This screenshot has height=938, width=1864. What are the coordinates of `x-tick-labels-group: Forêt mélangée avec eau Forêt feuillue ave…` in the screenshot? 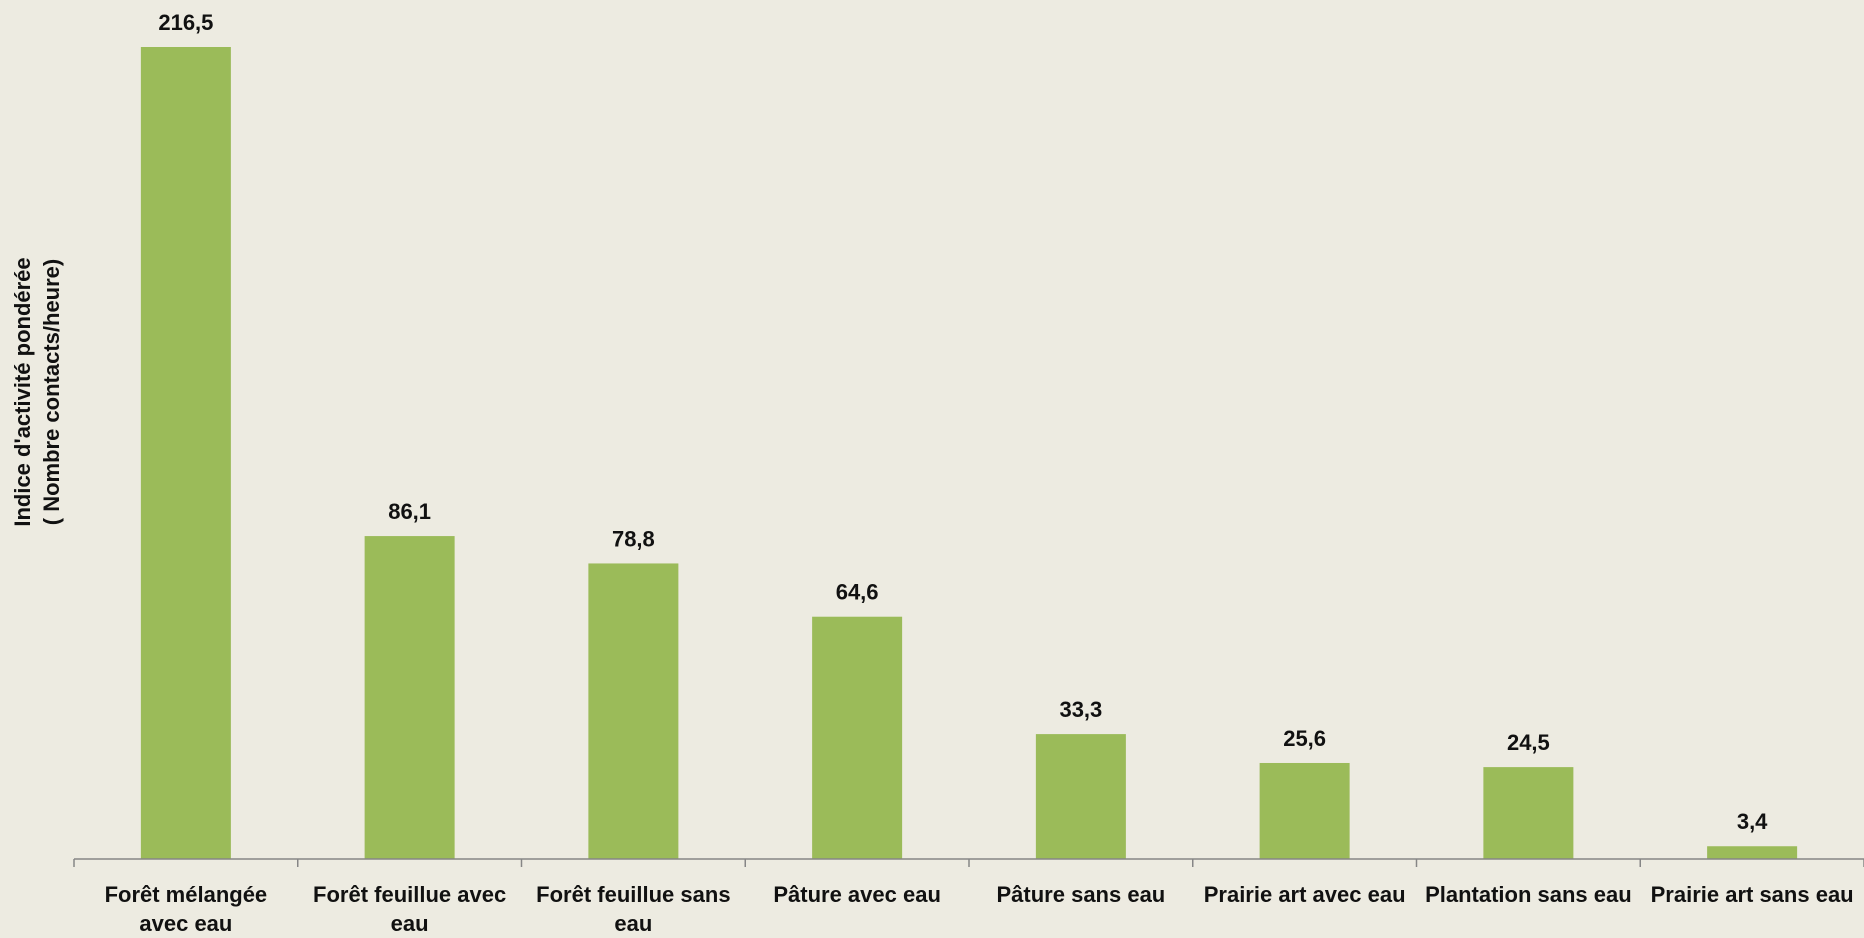 It's located at (979, 909).